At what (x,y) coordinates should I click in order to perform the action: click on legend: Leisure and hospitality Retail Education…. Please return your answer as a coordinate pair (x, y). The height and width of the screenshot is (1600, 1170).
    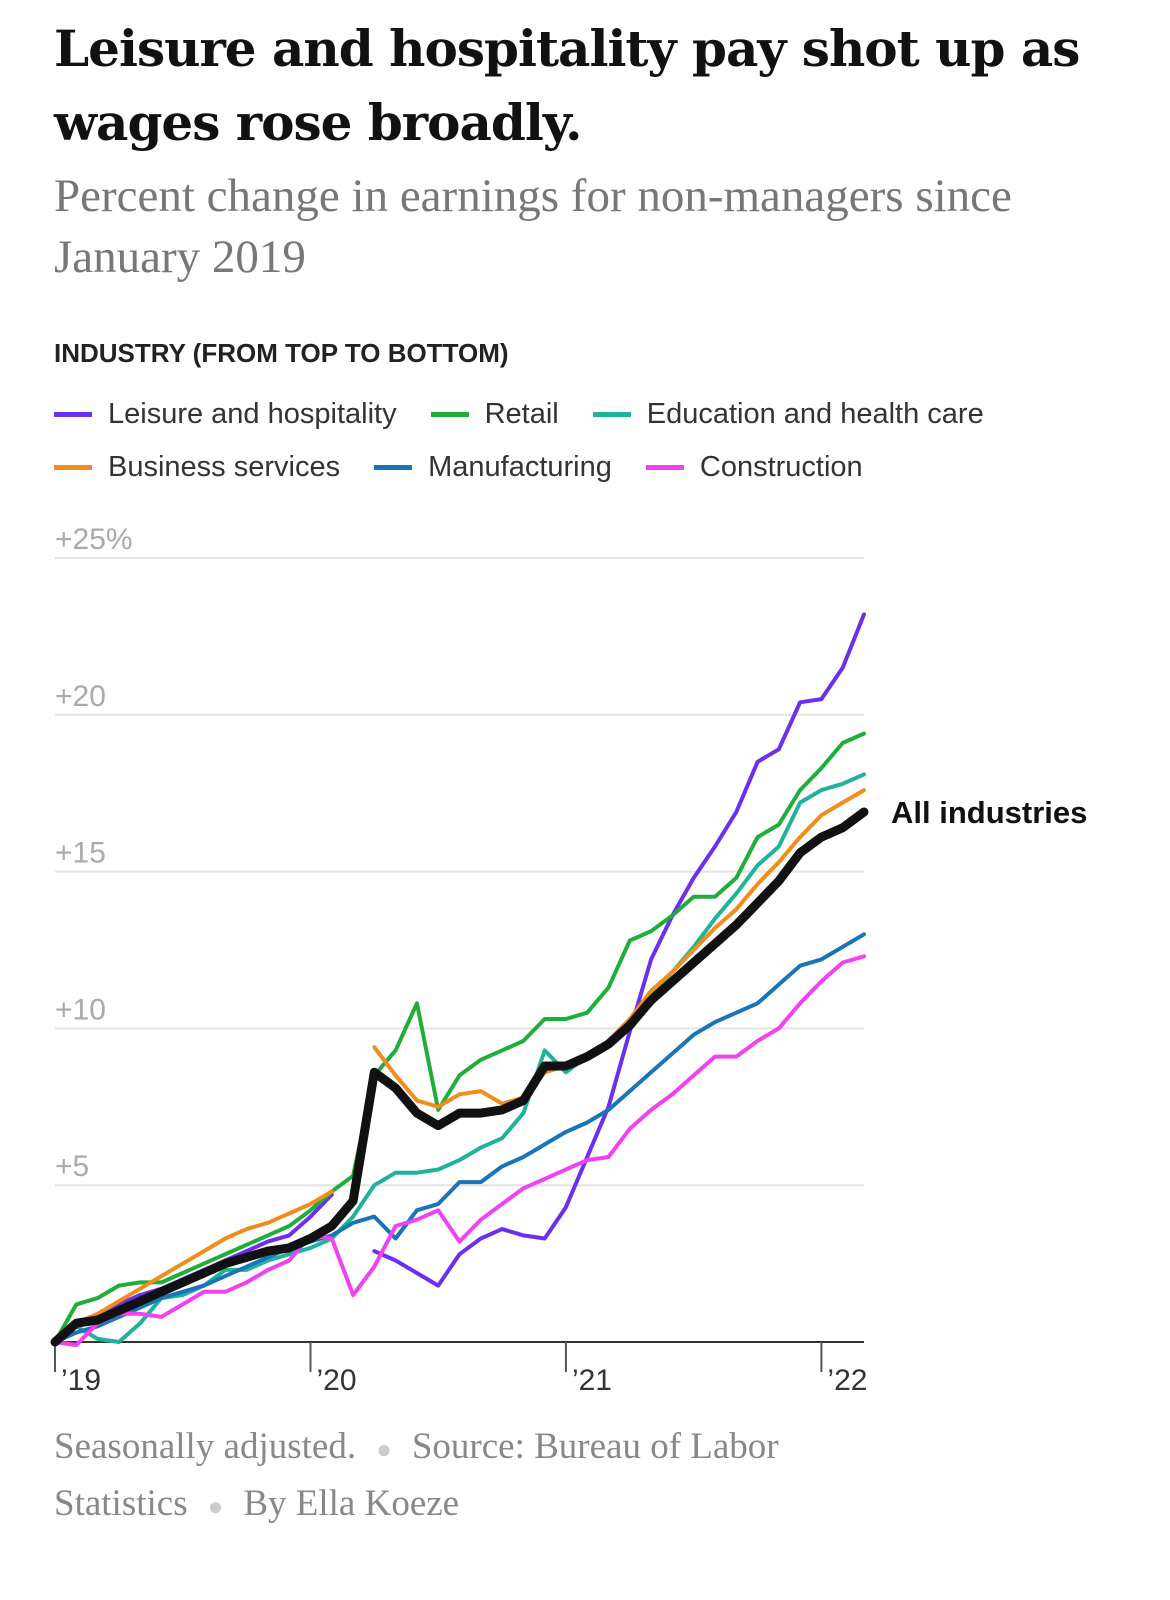
    Looking at the image, I should click on (594, 441).